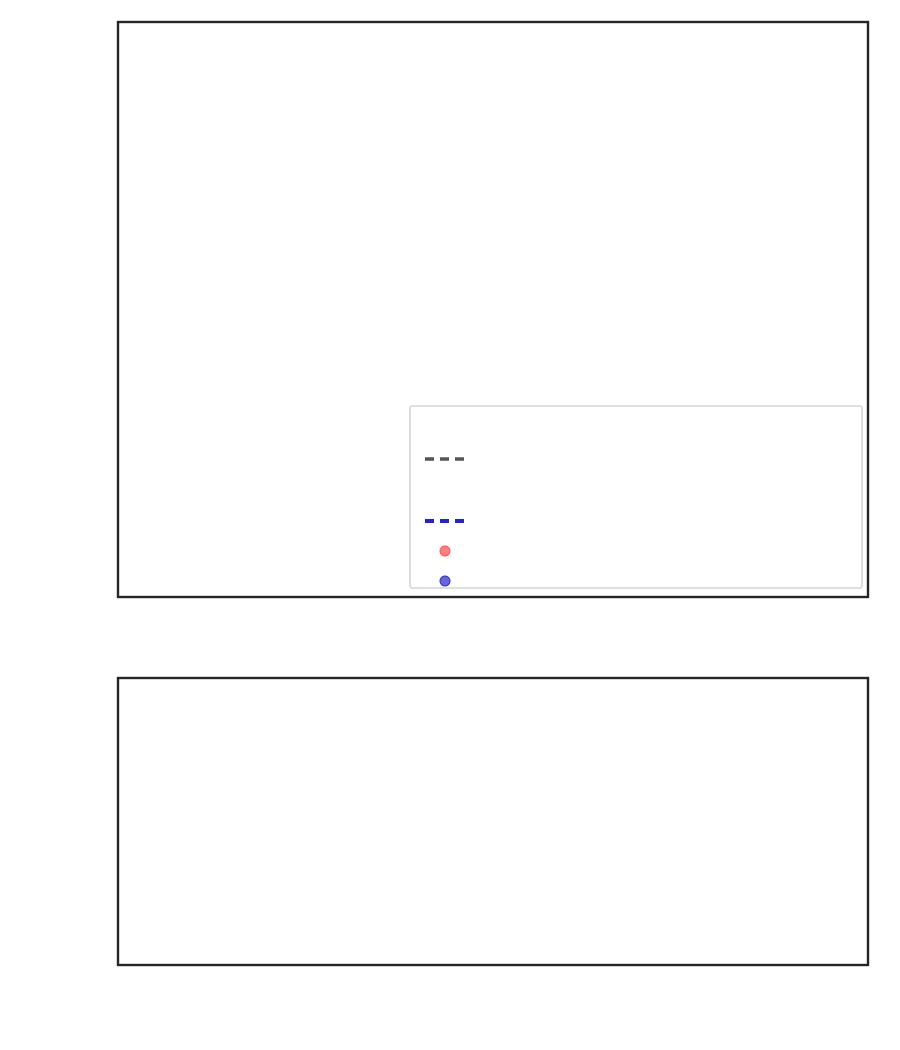  I want to click on legend, so click(636, 497).